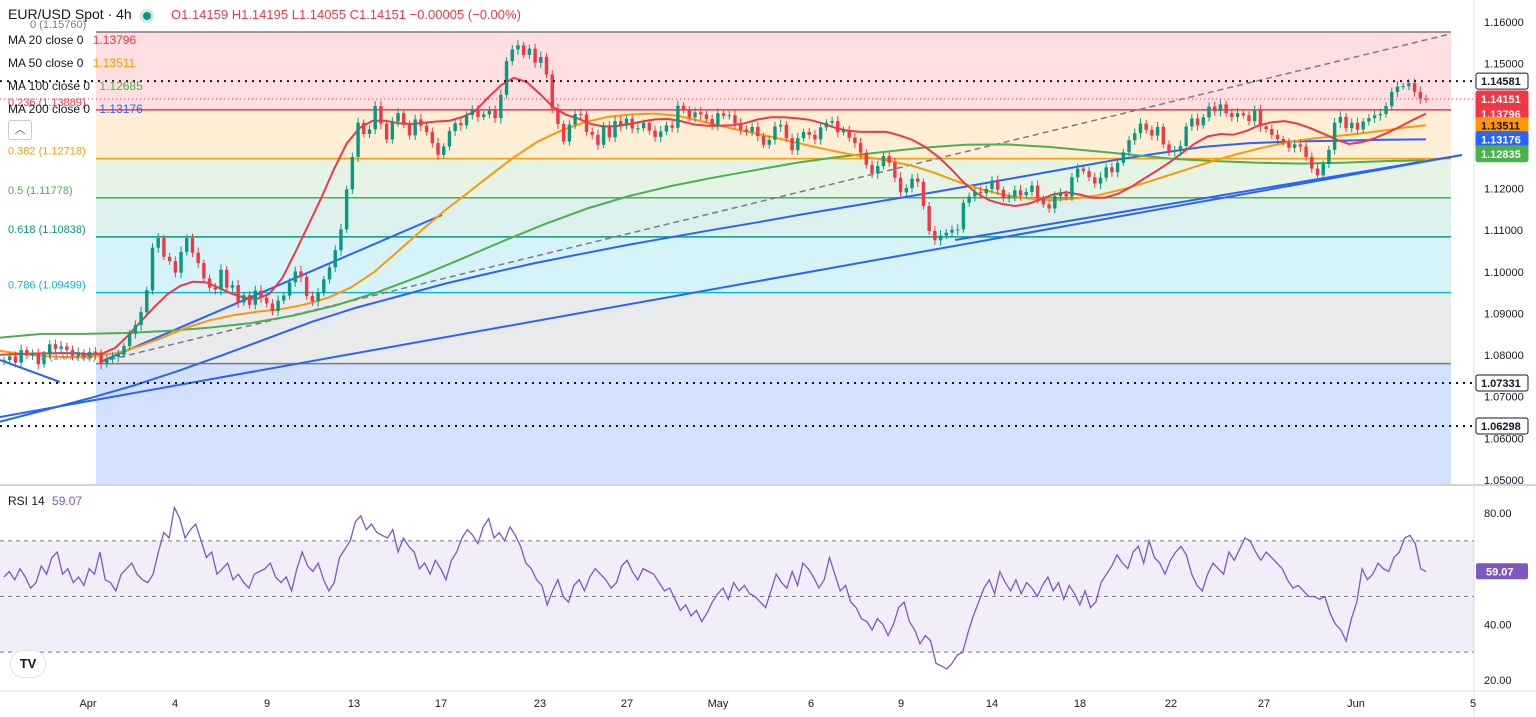 This screenshot has width=1536, height=717. I want to click on price-badge-label: 1.13511, so click(1500, 127).